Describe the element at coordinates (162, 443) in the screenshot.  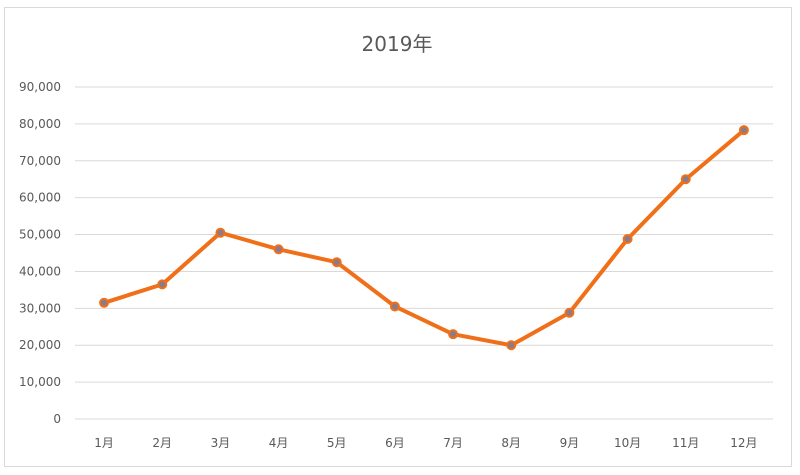
I see `x-tick-label: 2月` at that location.